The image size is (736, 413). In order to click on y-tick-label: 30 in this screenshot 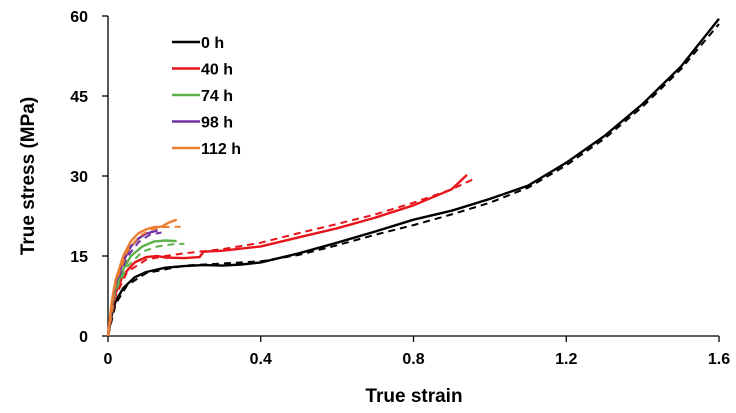, I will do `click(79, 177)`.